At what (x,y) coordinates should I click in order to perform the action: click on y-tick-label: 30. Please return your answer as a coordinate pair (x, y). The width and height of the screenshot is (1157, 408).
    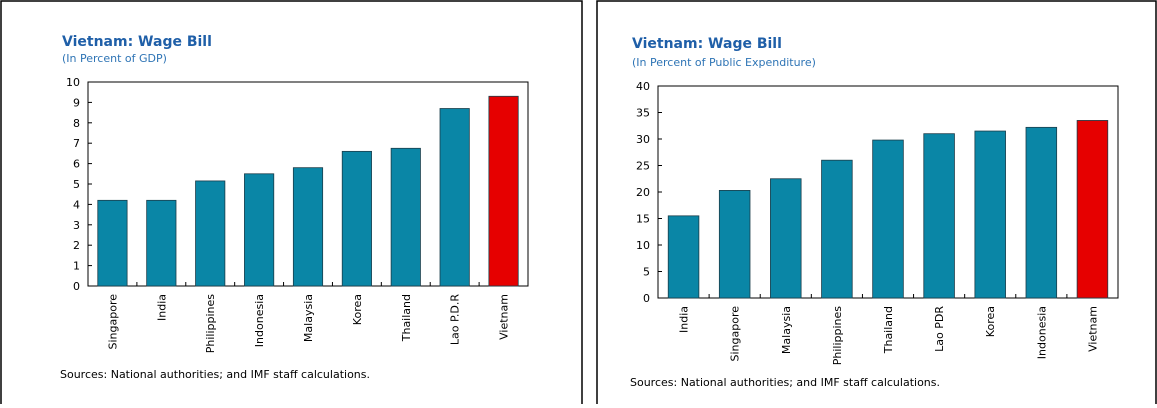
    Looking at the image, I should click on (643, 139).